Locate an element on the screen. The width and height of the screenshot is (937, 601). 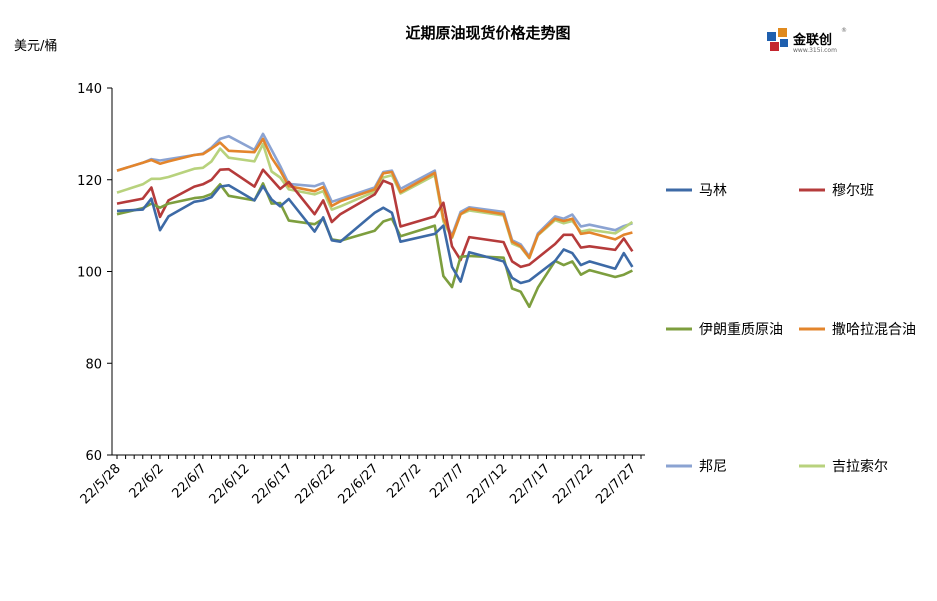
x-tick-label: 22/7/12 is located at coordinates (487, 484).